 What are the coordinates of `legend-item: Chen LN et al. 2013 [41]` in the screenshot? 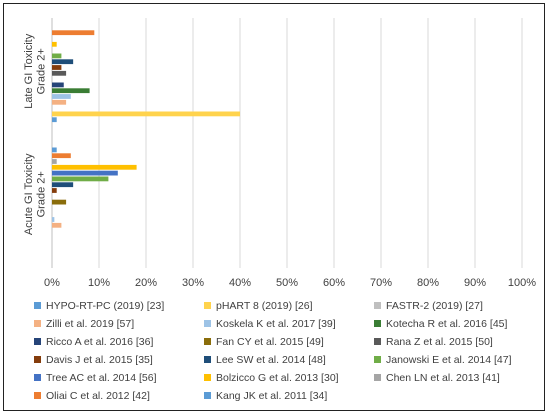 It's located at (459, 377).